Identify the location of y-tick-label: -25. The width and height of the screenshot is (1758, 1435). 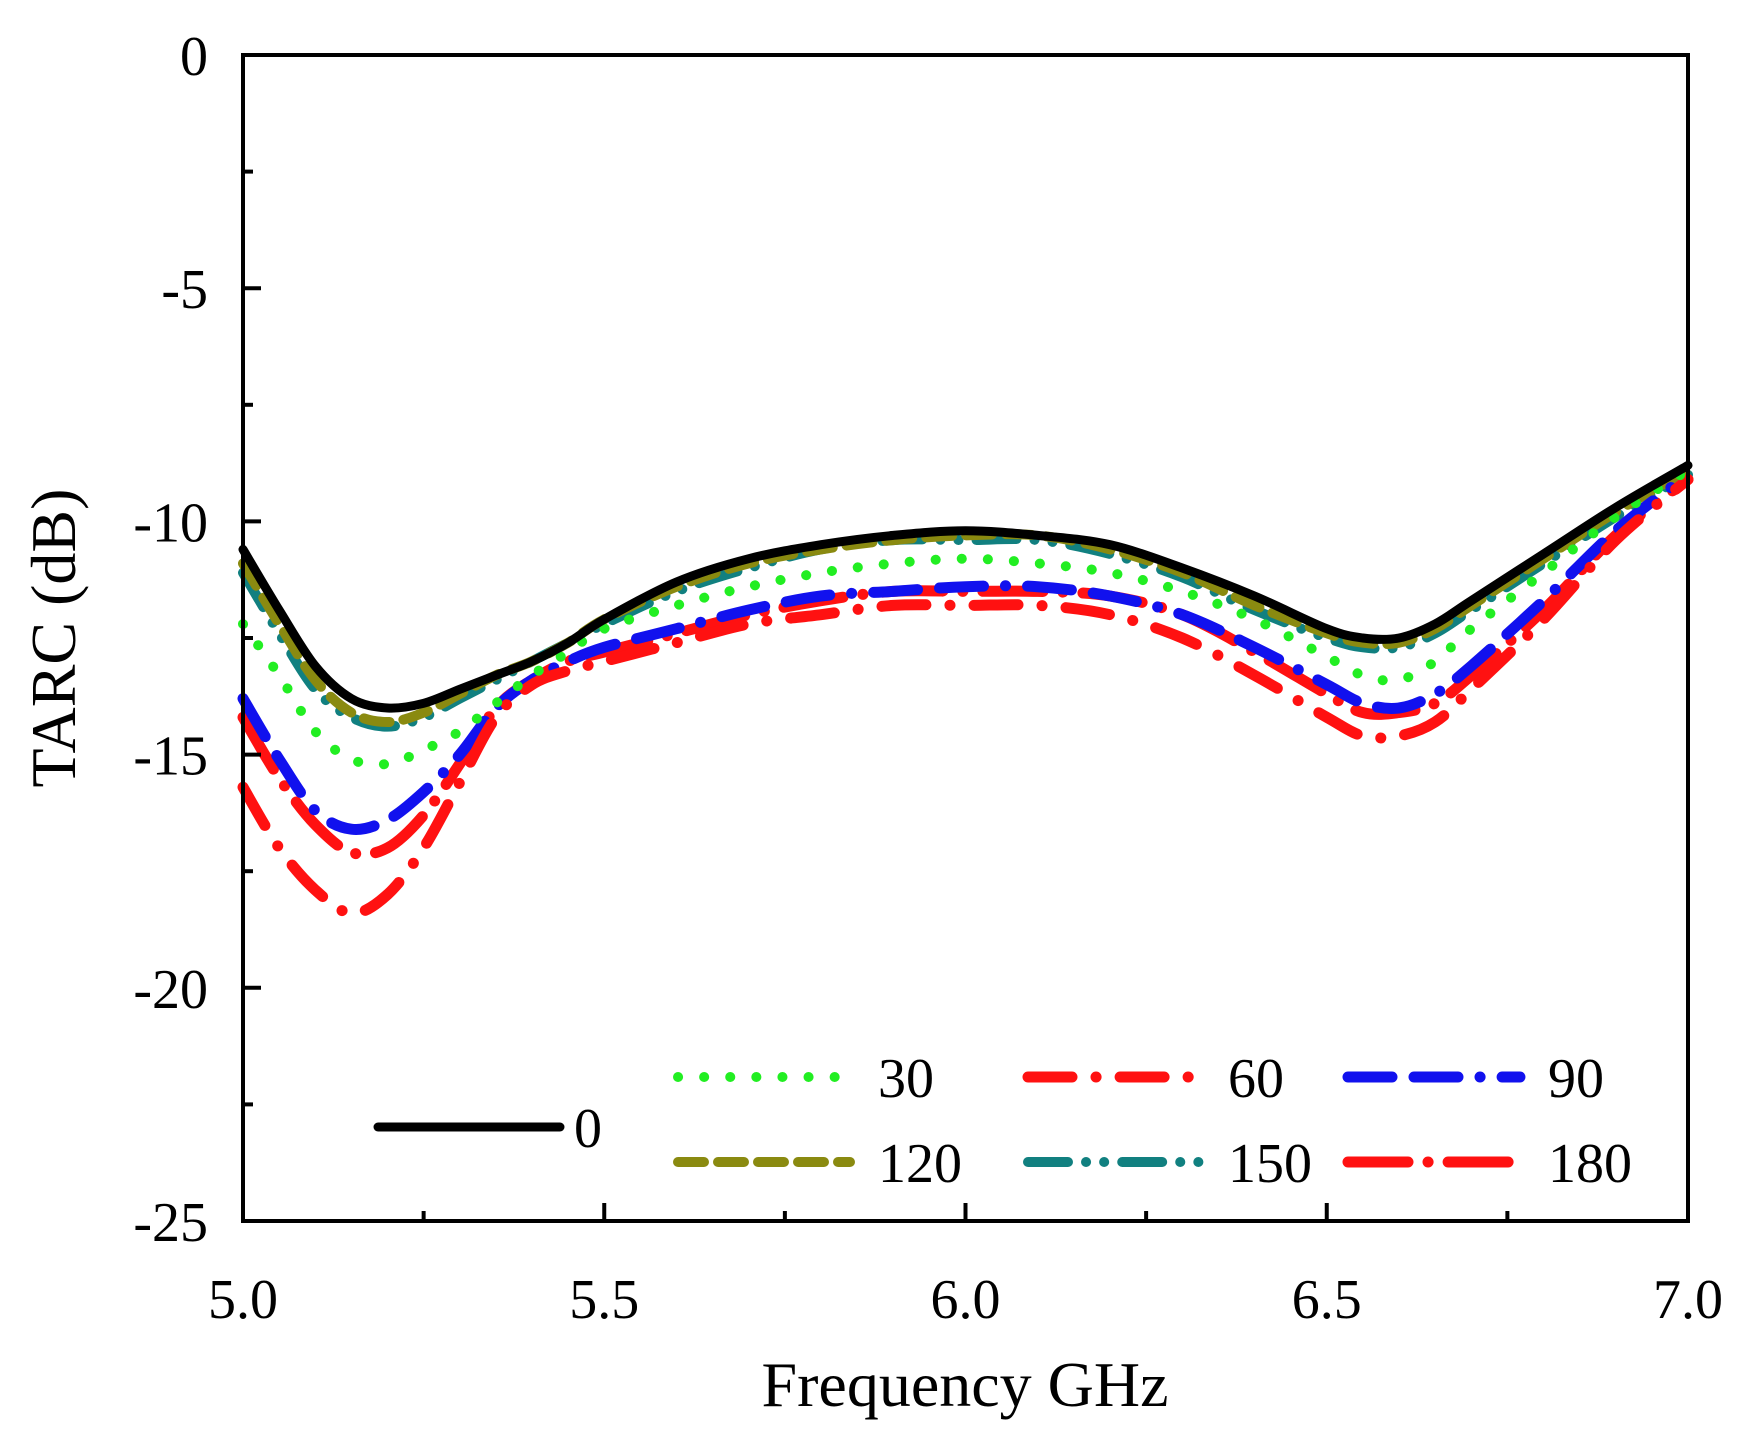
(170, 1223).